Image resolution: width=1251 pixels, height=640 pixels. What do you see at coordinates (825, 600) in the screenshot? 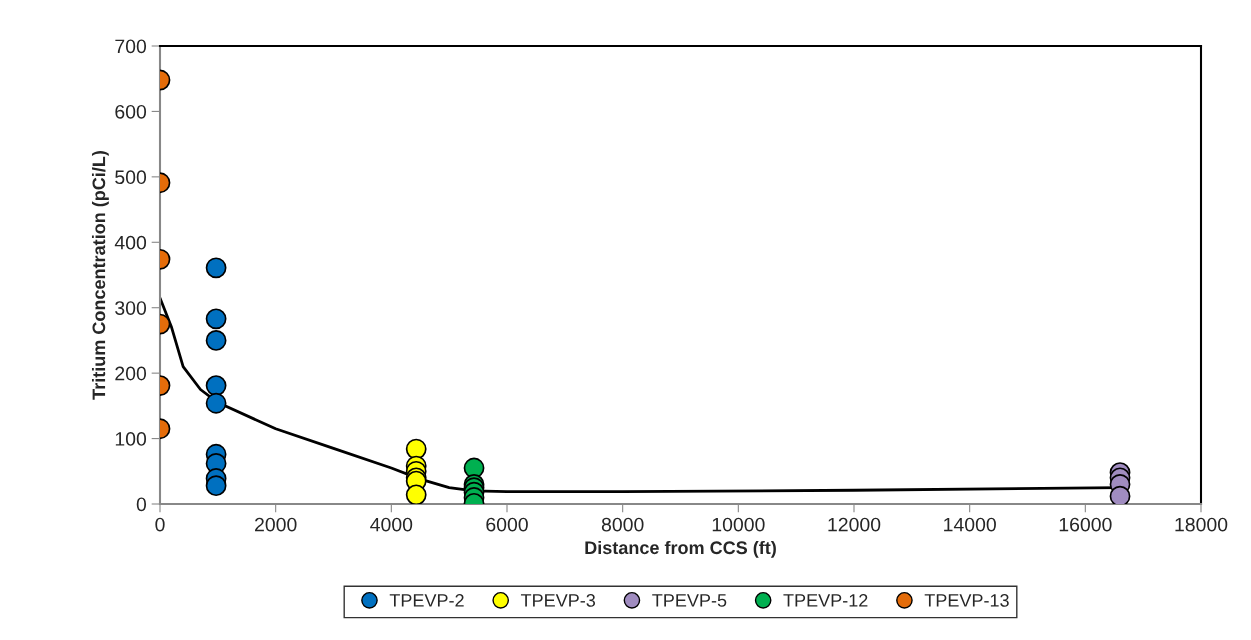
I see `legend-label: TPEVP-12` at bounding box center [825, 600].